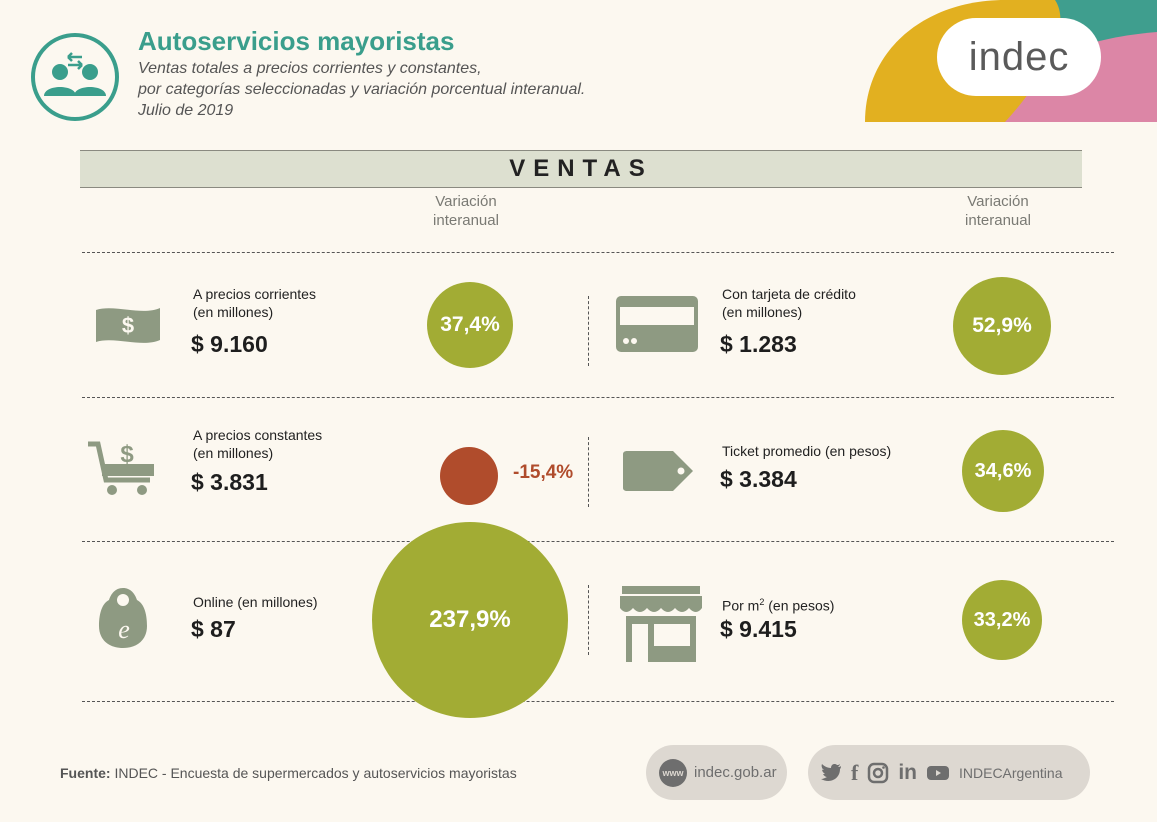 Image resolution: width=1157 pixels, height=822 pixels. What do you see at coordinates (470, 325) in the screenshot?
I see `variation-bubble: 37,4%` at bounding box center [470, 325].